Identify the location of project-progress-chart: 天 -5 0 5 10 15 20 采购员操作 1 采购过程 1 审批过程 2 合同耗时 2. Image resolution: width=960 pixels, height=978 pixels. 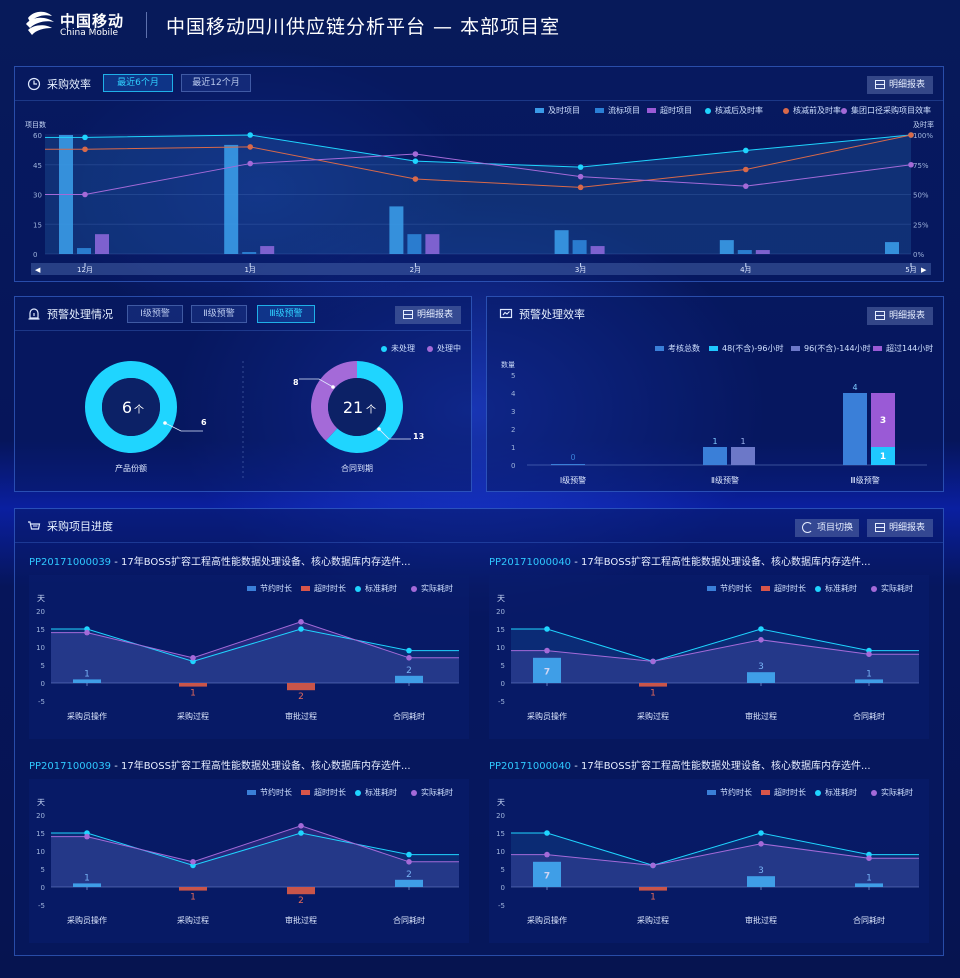
(247, 657).